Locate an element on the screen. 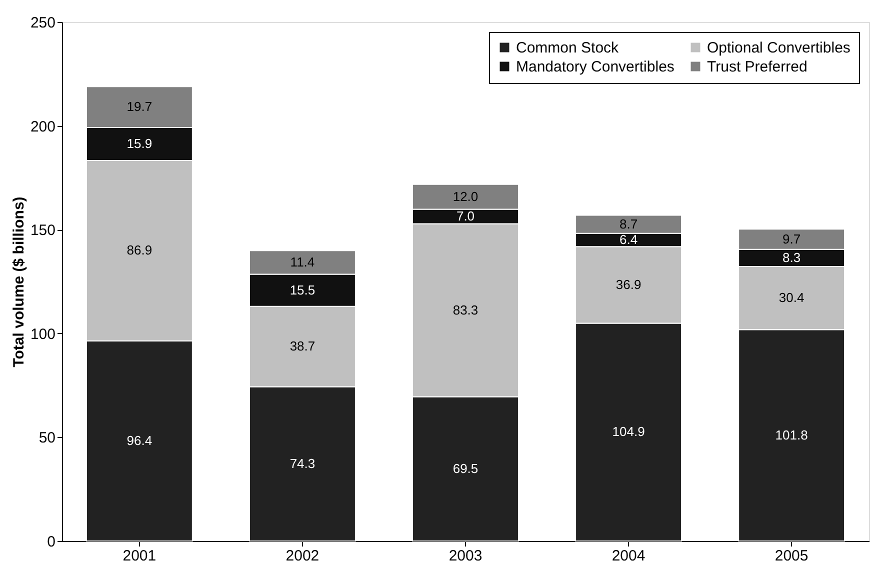  data-label: 101.8 is located at coordinates (791, 434).